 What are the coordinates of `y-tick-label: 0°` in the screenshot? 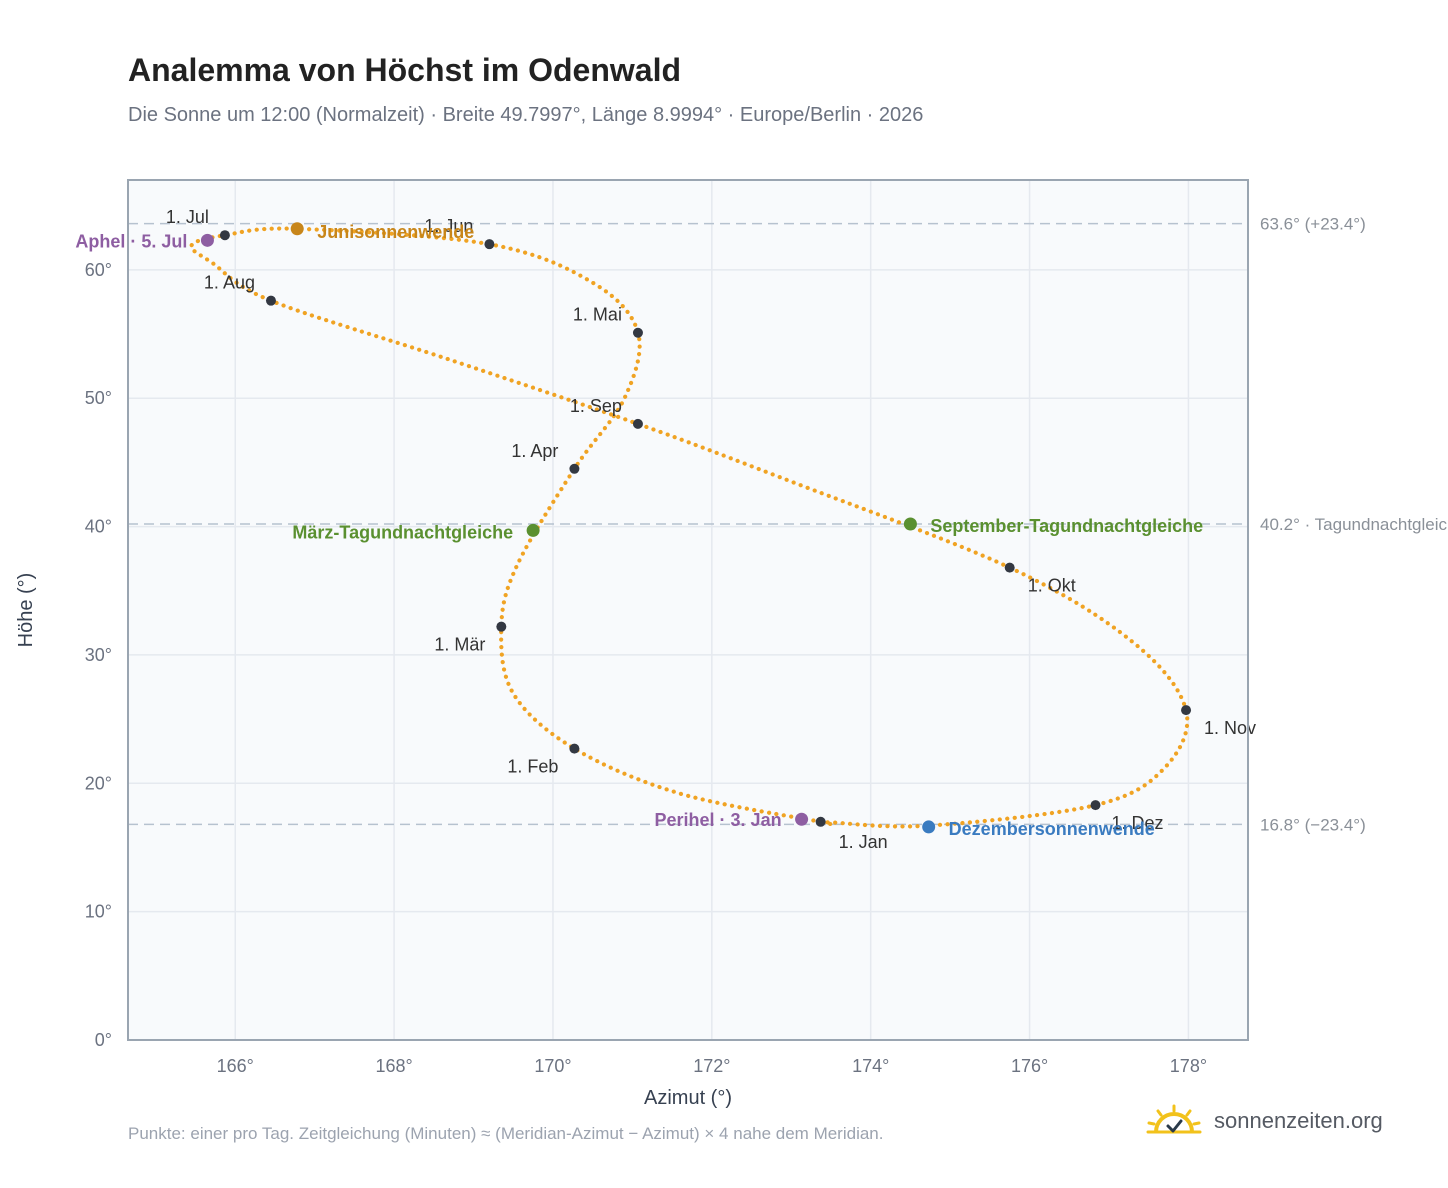 It's located at (103, 1040).